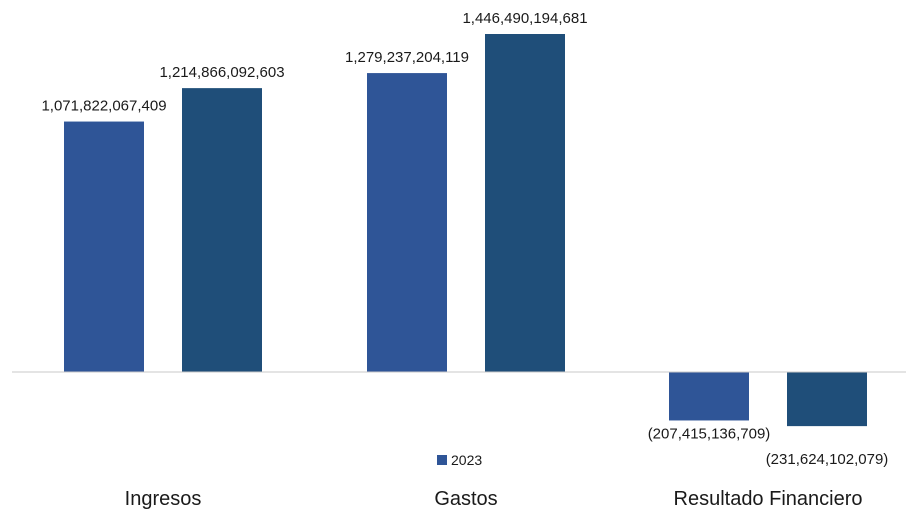 This screenshot has width=906, height=510. What do you see at coordinates (221, 72) in the screenshot?
I see `data-label-ingresos-series-2: 1,214,866,092,603` at bounding box center [221, 72].